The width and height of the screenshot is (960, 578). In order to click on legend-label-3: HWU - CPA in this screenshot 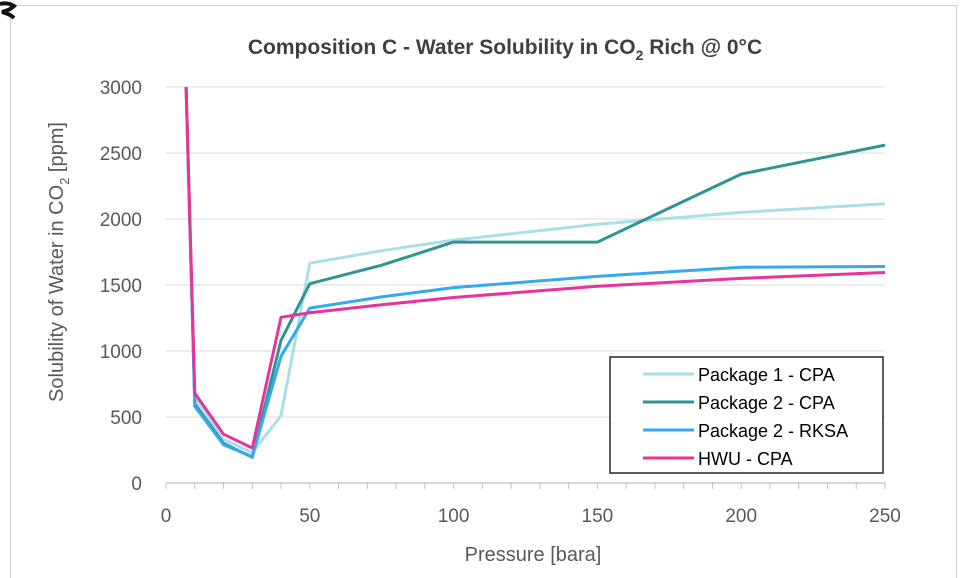, I will do `click(745, 459)`.